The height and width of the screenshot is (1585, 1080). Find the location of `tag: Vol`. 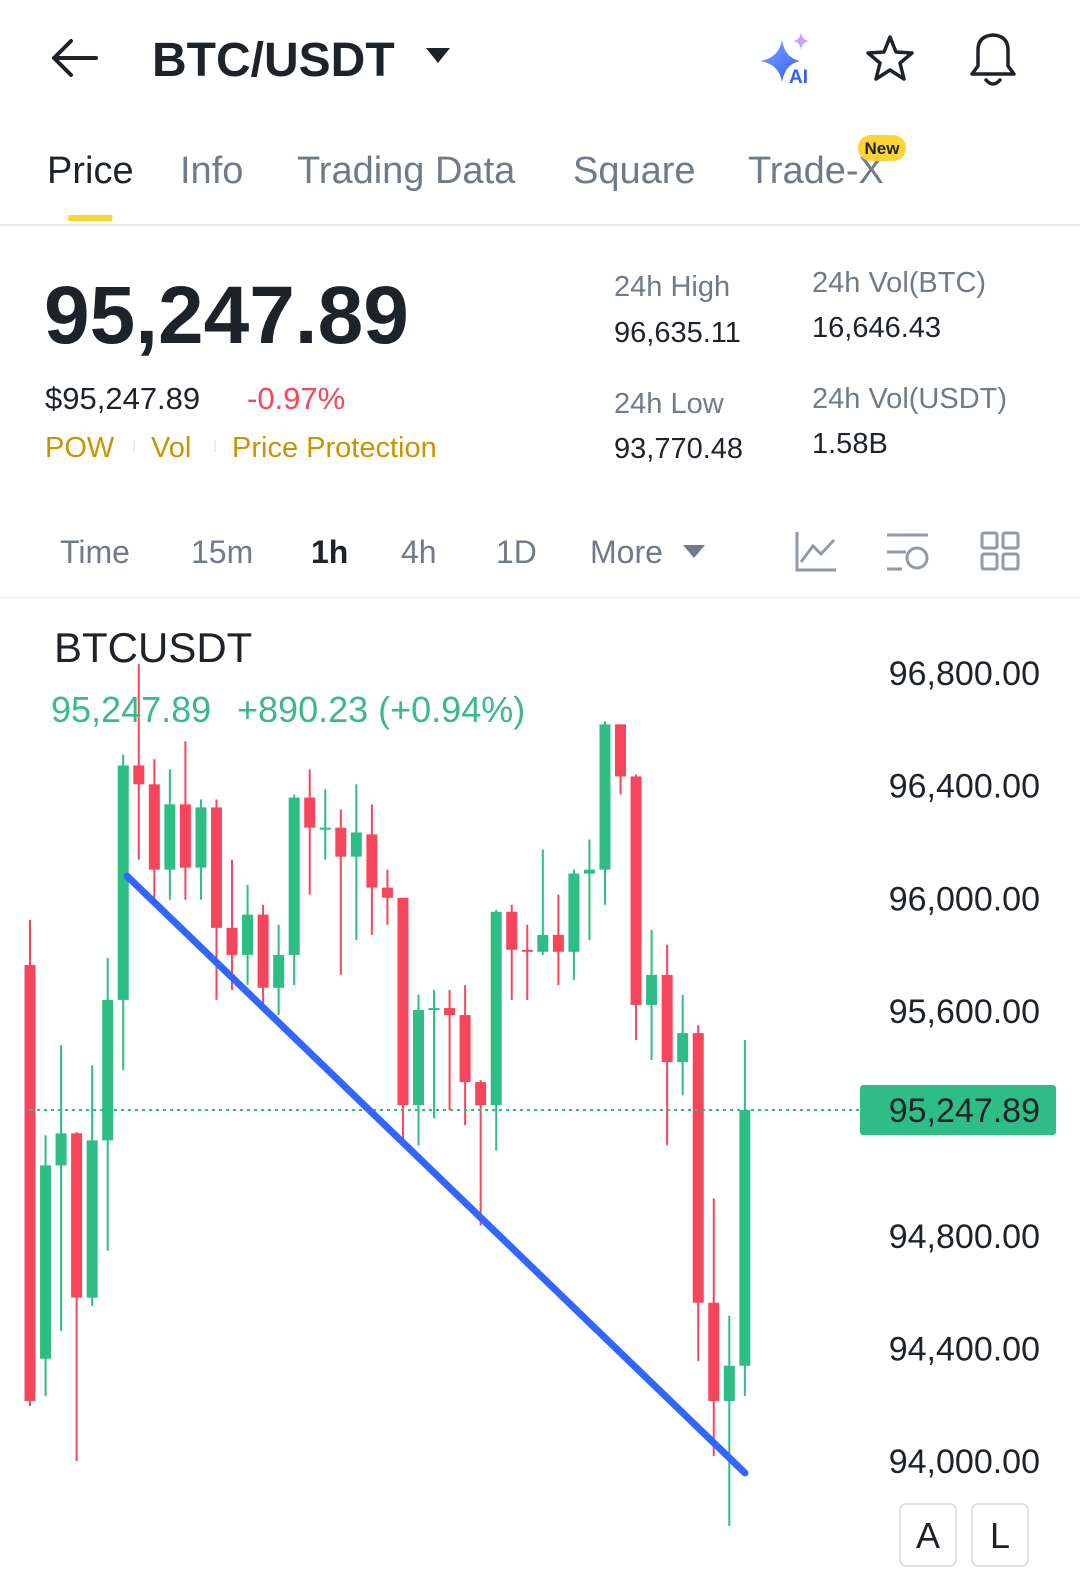

tag: Vol is located at coordinates (171, 448).